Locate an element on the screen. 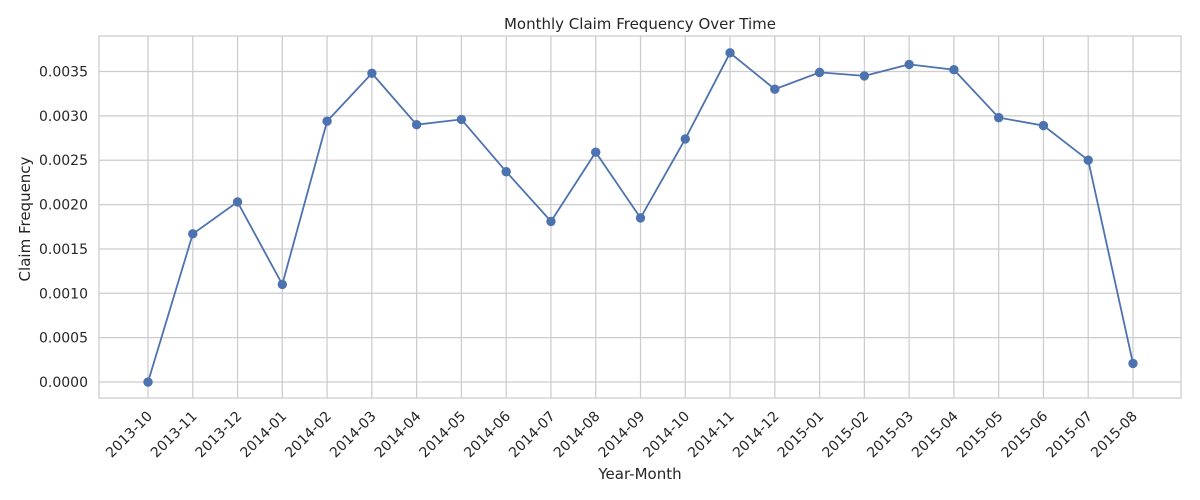 This screenshot has height=500, width=1200. x-tick-label: 2014-12 is located at coordinates (756, 435).